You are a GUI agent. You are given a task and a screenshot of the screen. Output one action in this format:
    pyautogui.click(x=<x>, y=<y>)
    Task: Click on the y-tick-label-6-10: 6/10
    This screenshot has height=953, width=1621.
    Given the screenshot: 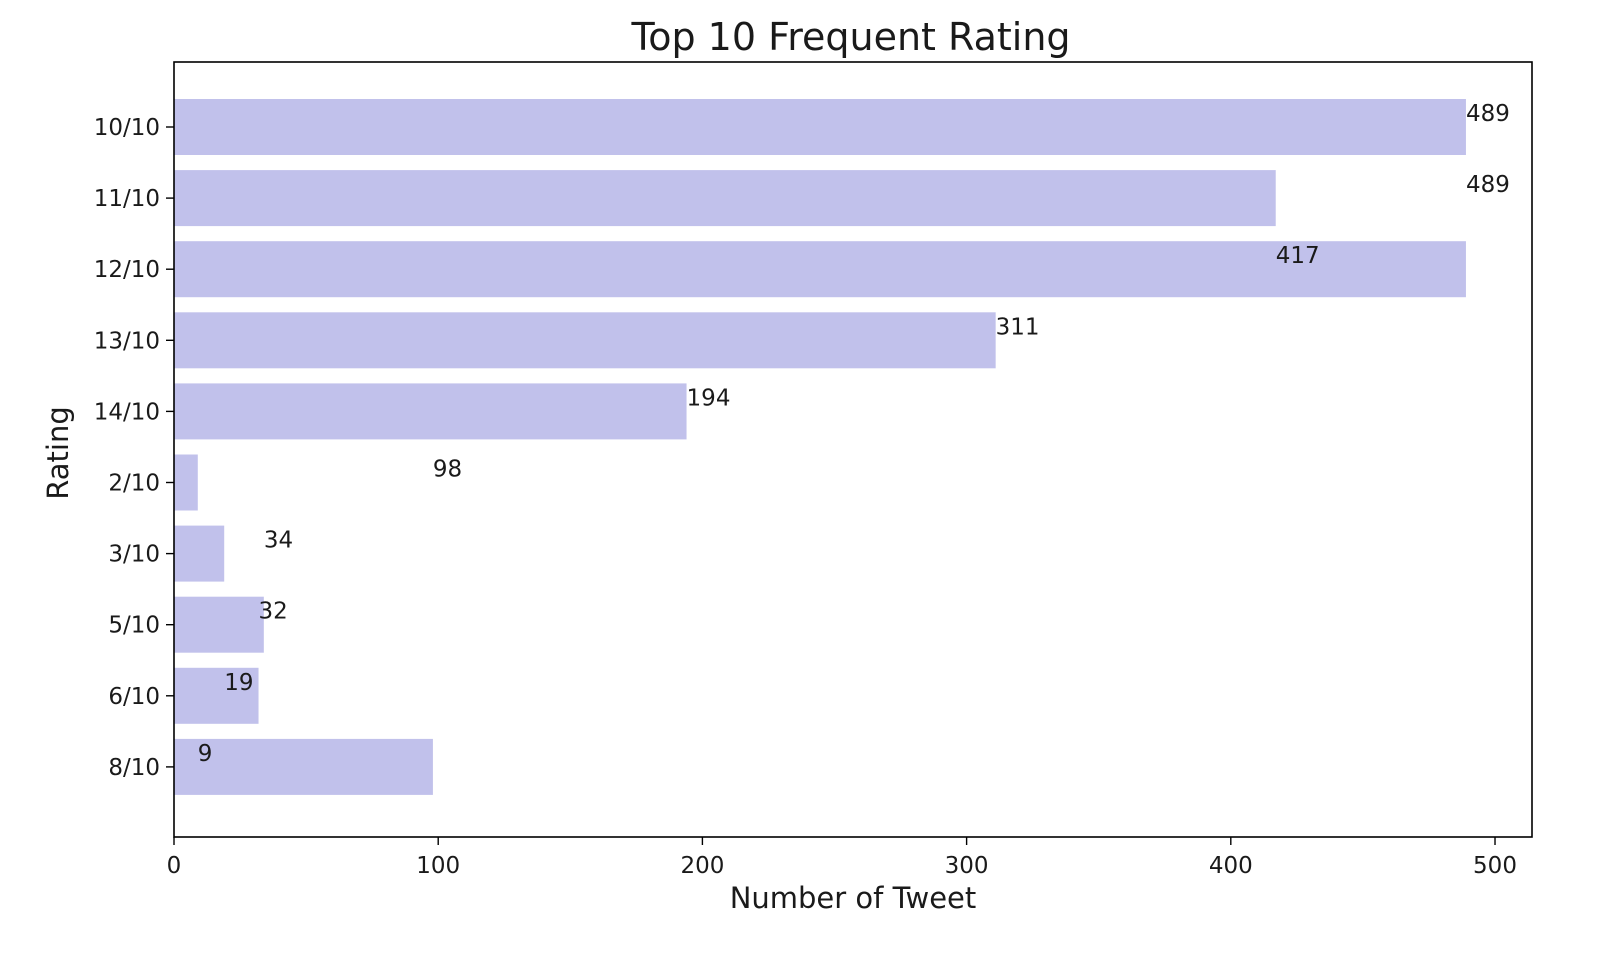 What is the action you would take?
    pyautogui.click(x=134, y=697)
    